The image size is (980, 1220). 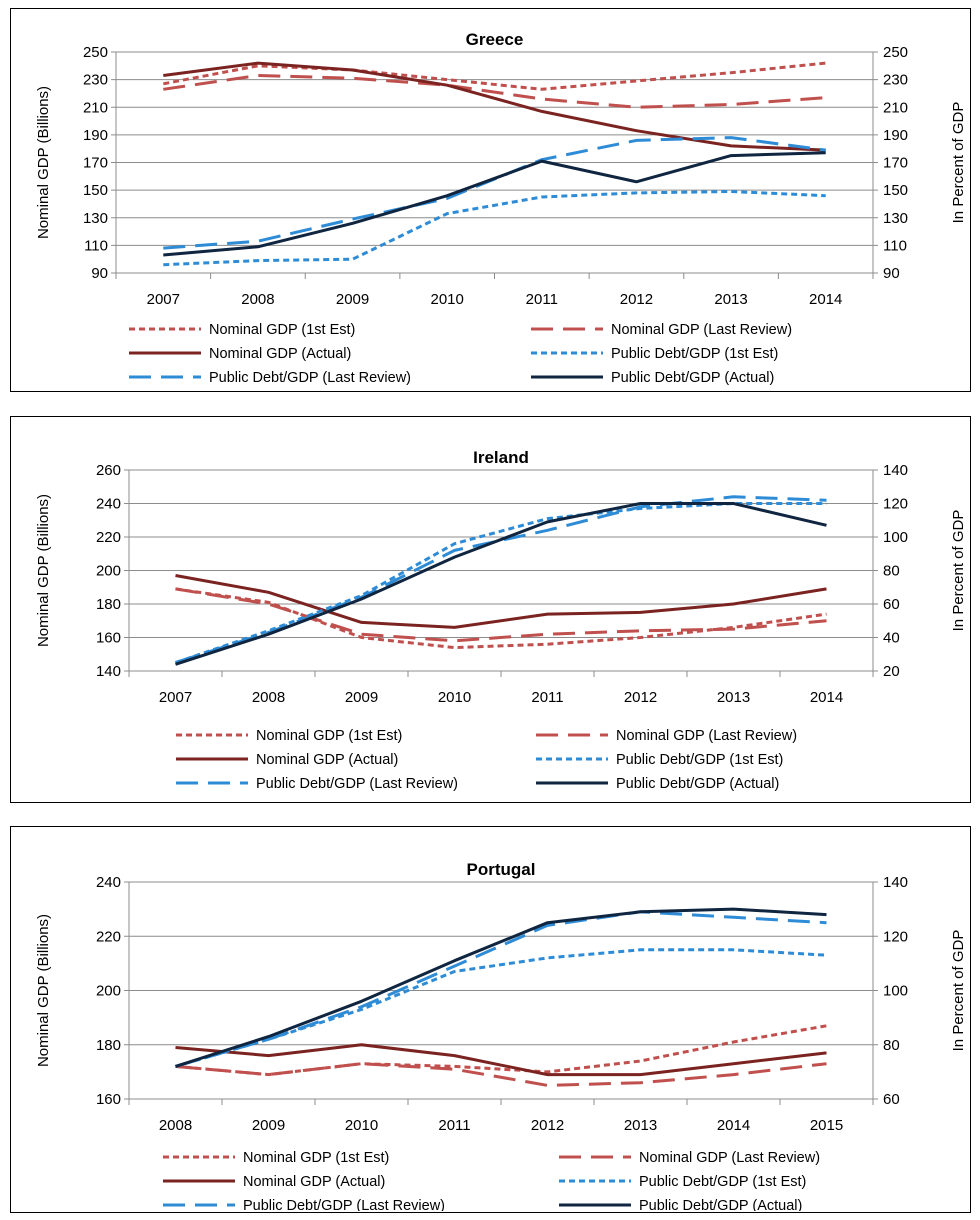 I want to click on chart-title: Ireland, so click(x=501, y=457).